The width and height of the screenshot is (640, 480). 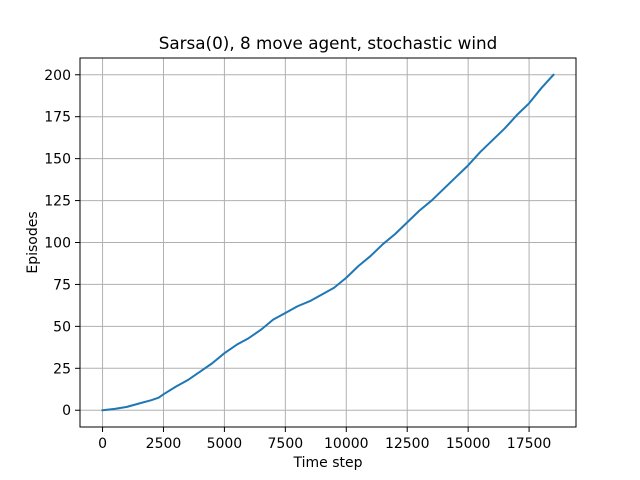 What do you see at coordinates (62, 369) in the screenshot?
I see `y-tick-label: 25` at bounding box center [62, 369].